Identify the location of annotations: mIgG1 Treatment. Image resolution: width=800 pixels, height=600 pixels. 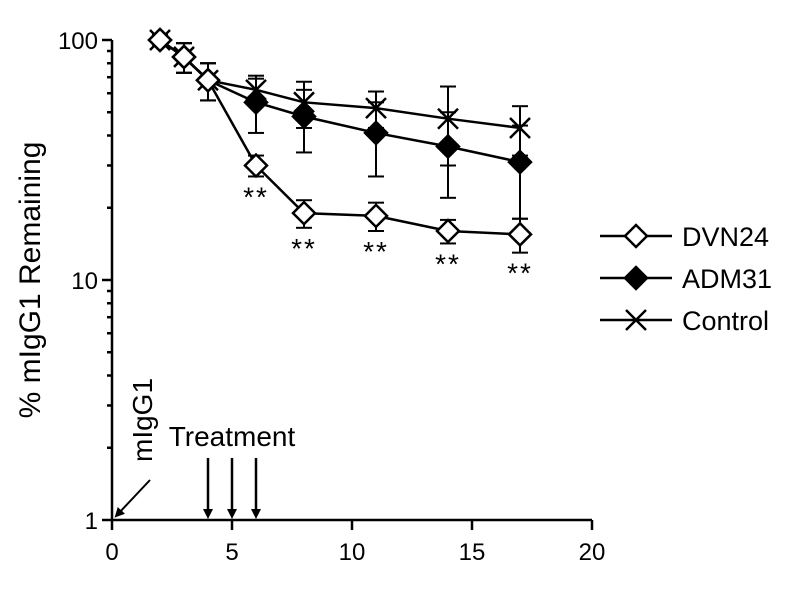
(205, 448).